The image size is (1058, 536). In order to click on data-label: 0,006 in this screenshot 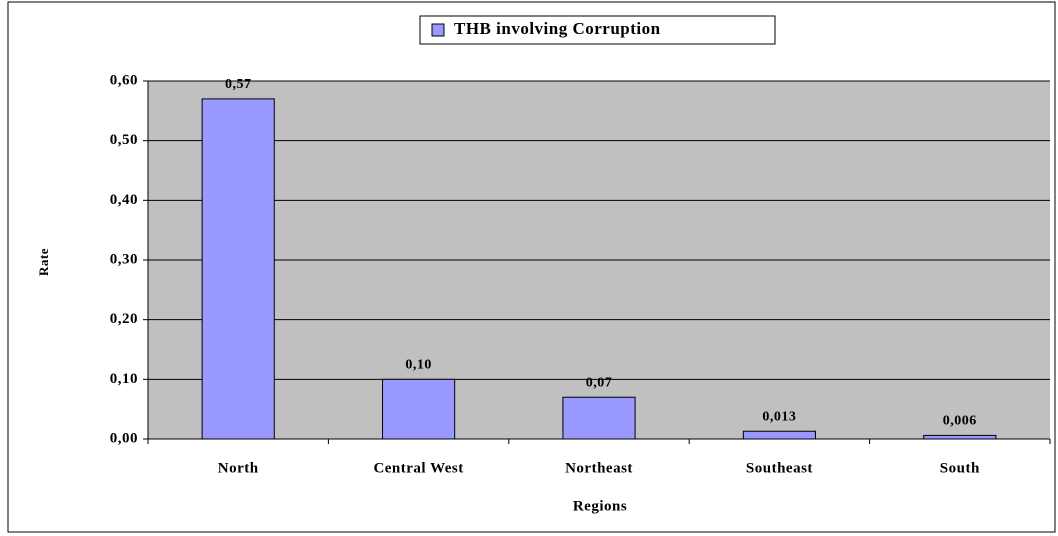, I will do `click(960, 421)`.